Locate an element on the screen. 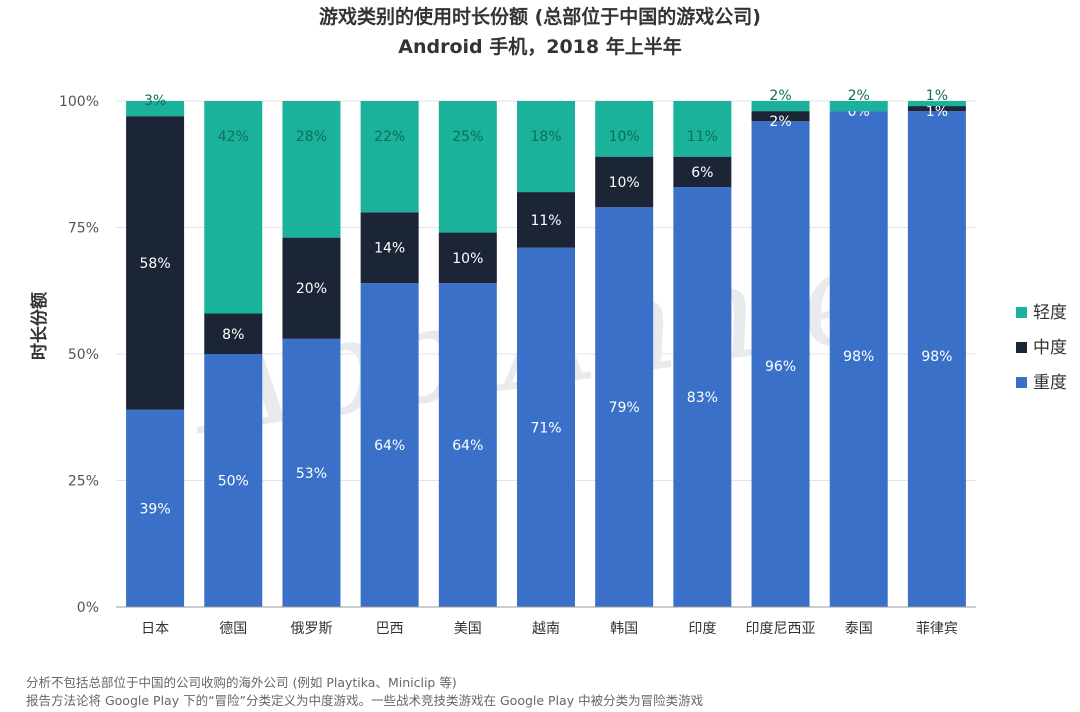 This screenshot has height=712, width=1080. data-label-轻度: 42% is located at coordinates (233, 137).